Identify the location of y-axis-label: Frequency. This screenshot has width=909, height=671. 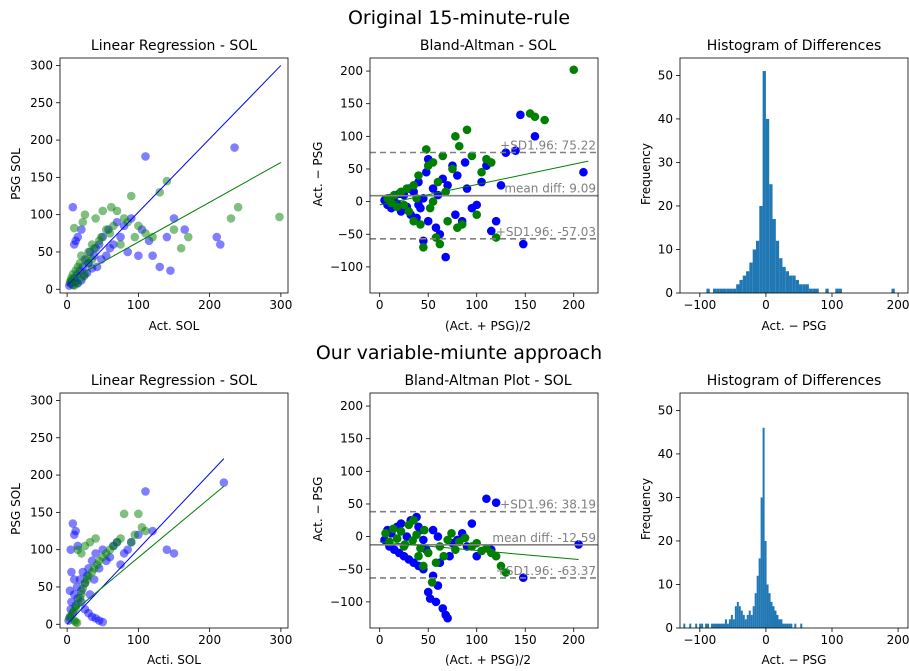
(646, 509).